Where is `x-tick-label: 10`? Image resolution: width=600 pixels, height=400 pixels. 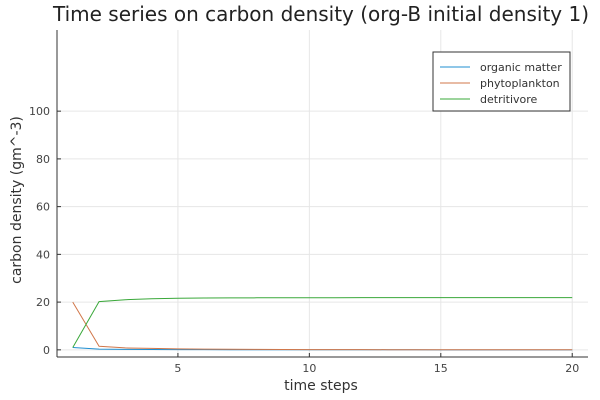
x-tick-label: 10 is located at coordinates (309, 368).